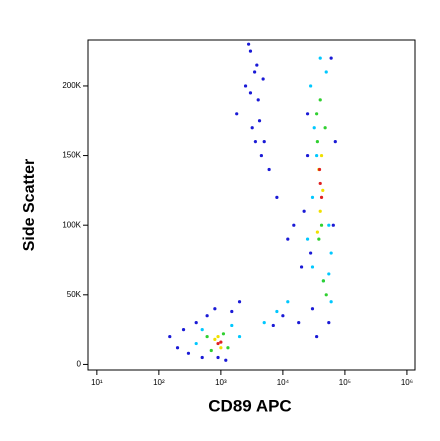 This screenshot has height=441, width=440. I want to click on x-tick-label: 10⁶, so click(407, 382).